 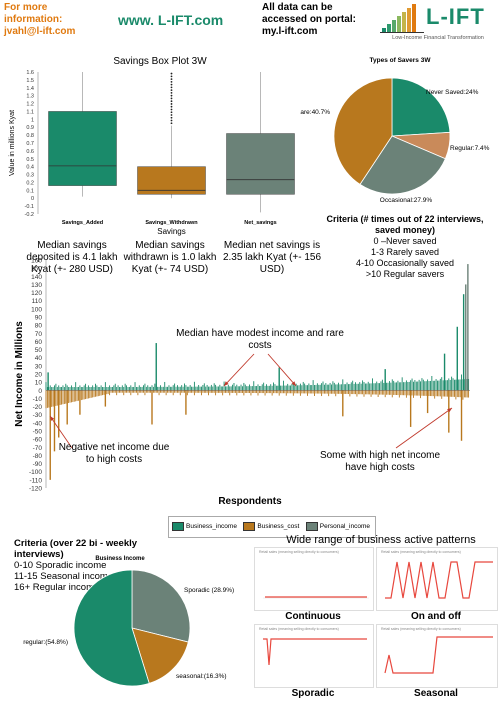 I want to click on pattern-label-continuous: Continuous, so click(x=313, y=616).